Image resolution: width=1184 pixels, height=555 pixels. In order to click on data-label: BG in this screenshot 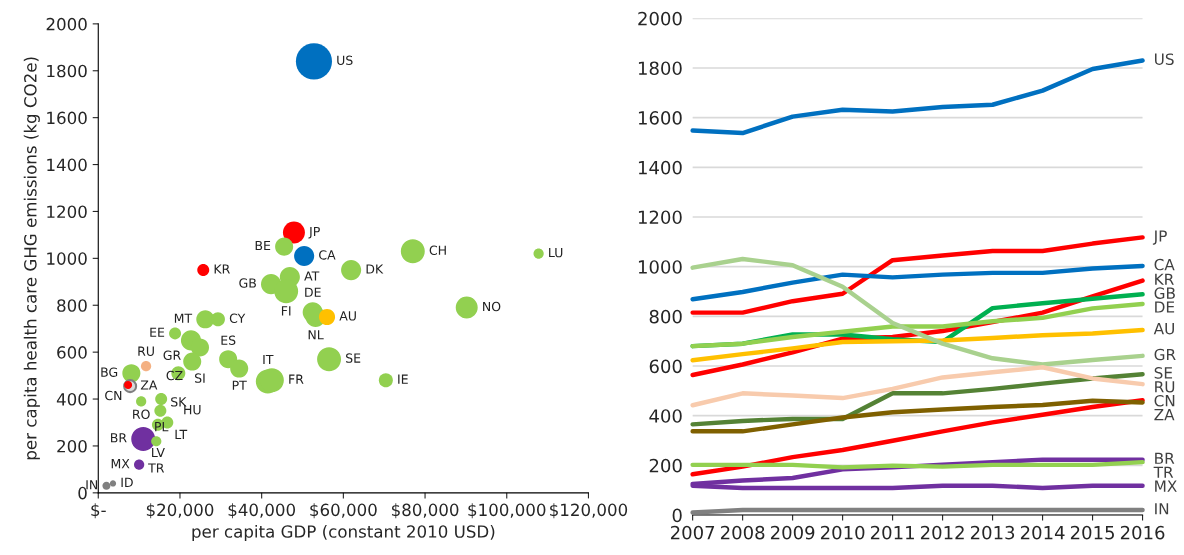, I will do `click(109, 372)`.